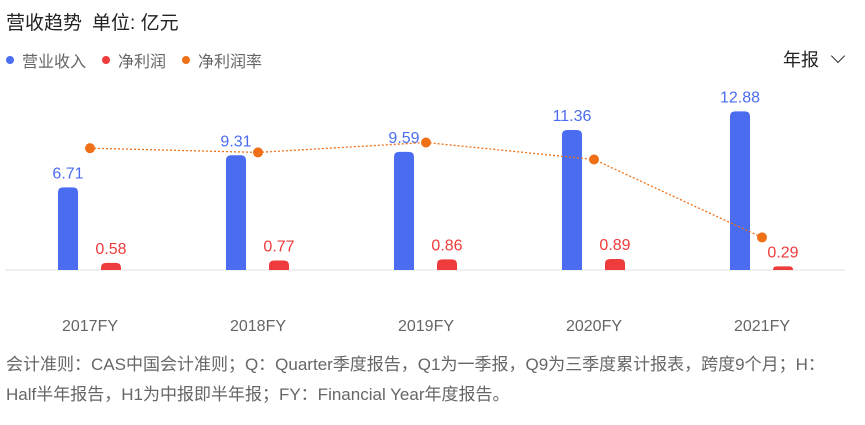 Image resolution: width=865 pixels, height=425 pixels. What do you see at coordinates (594, 326) in the screenshot?
I see `x-tick-label: 2020FY` at bounding box center [594, 326].